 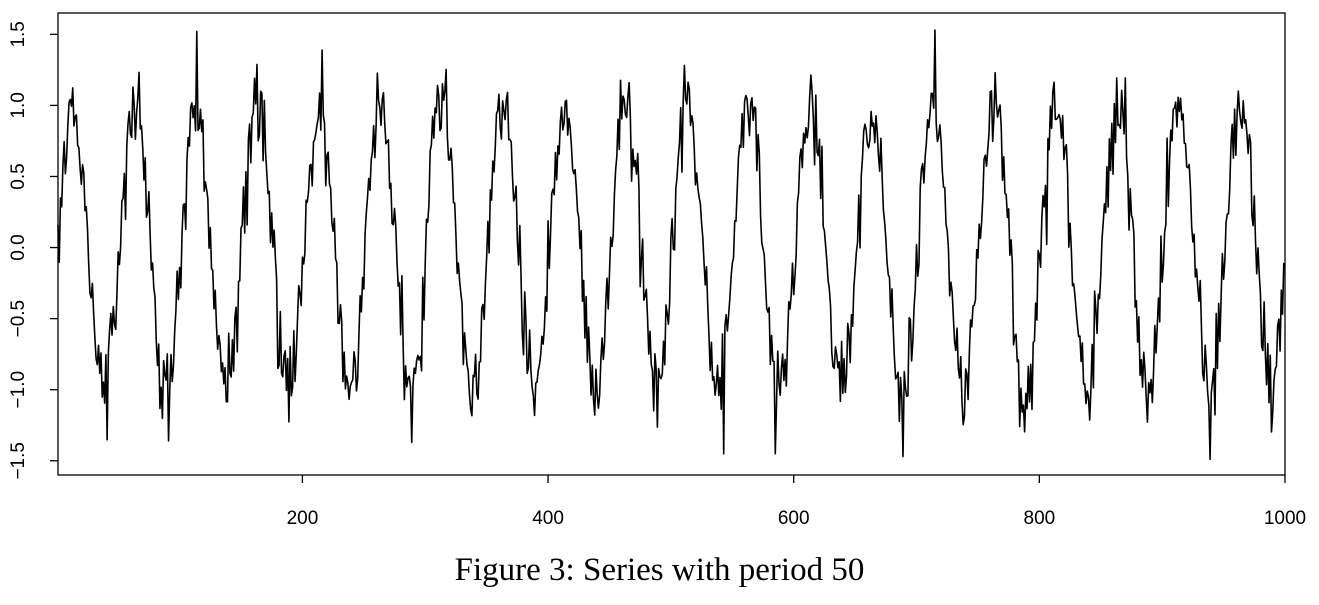 What do you see at coordinates (18, 390) in the screenshot?
I see `y-tick-label: −1.0` at bounding box center [18, 390].